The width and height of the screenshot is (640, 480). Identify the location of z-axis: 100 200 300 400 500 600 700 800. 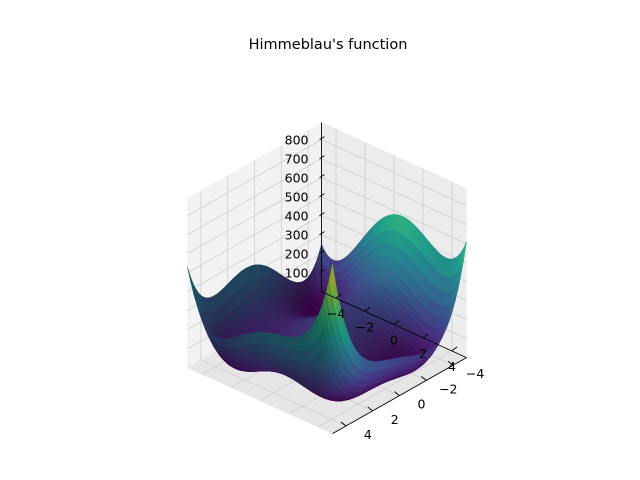
(305, 207).